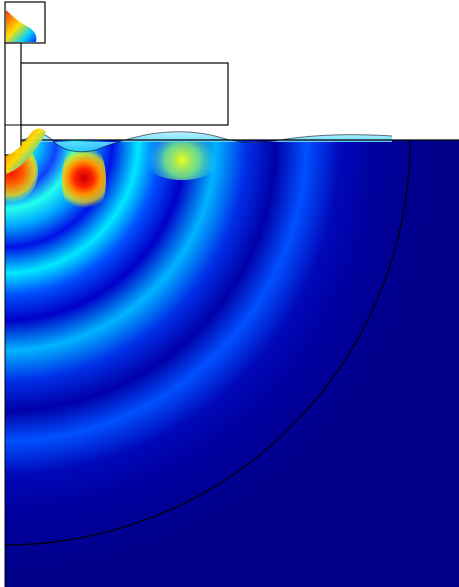  Describe the element at coordinates (26, 151) in the screenshot. I see `near-source-field` at that location.